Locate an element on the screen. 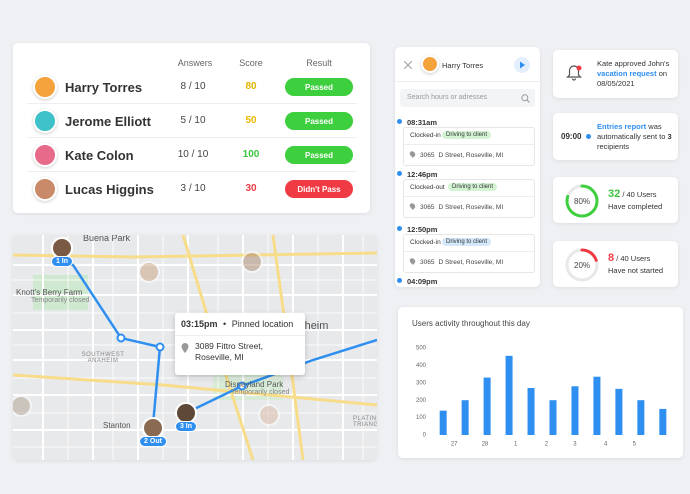 This screenshot has width=690, height=494. table-row: Kate Colon 10 / 10 100 Passed is located at coordinates (192, 155).